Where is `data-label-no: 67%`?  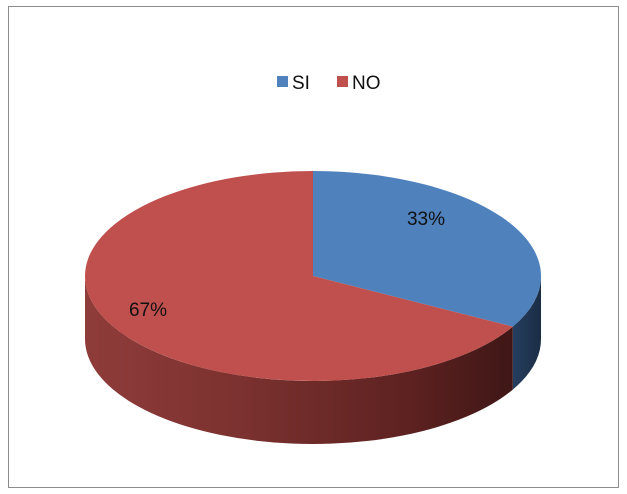 data-label-no: 67% is located at coordinates (148, 310).